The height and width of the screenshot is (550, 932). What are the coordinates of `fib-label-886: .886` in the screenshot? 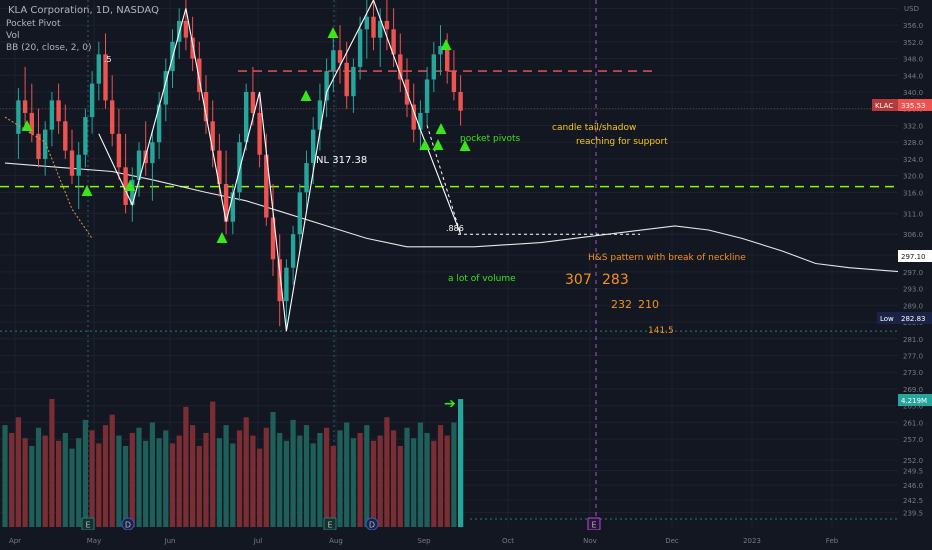 It's located at (455, 228).